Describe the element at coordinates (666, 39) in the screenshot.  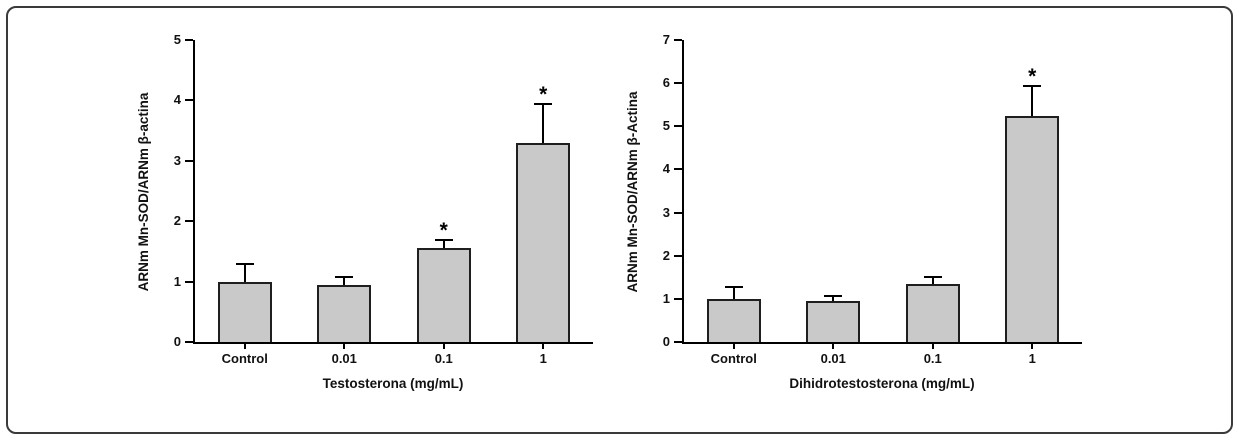
I see `y-axis-tick-label: 7` at that location.